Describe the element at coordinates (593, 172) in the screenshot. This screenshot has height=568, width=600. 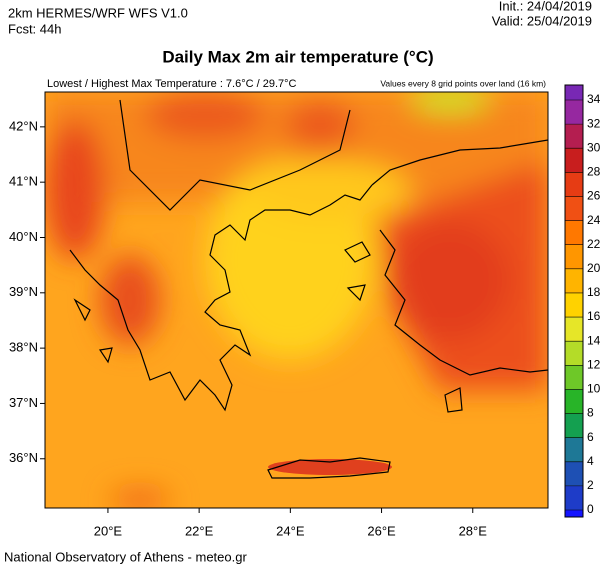
I see `colorbar-label: 28` at that location.